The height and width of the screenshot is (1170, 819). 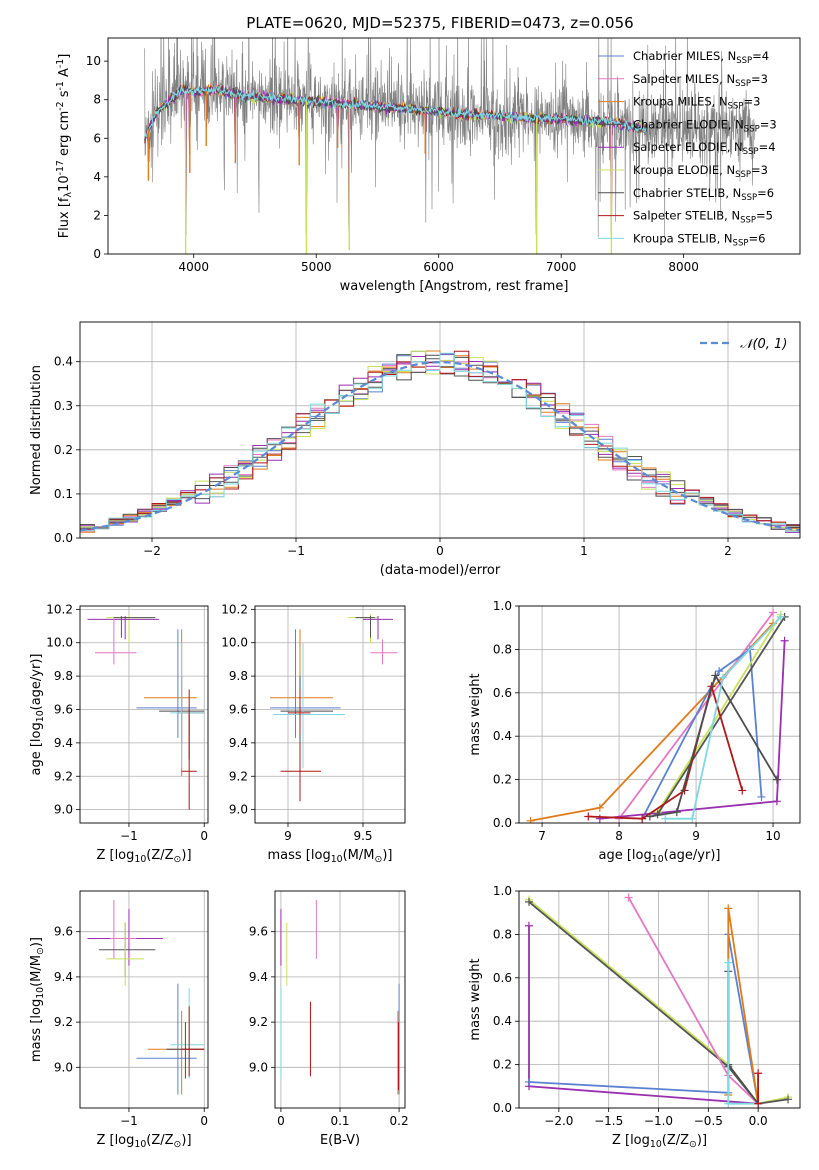 I want to click on y-tick-label: 9.8, so click(x=63, y=676).